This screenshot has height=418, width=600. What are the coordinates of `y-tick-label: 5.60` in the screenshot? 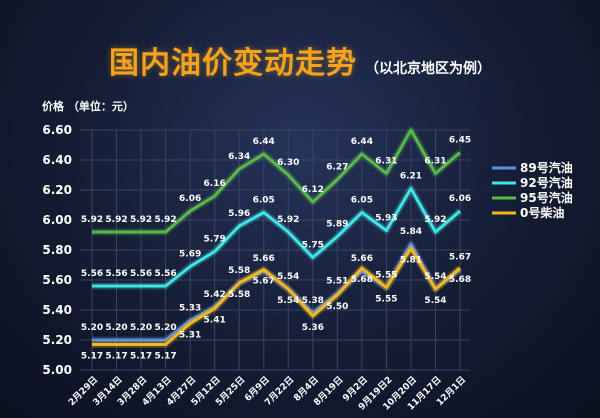 It's located at (57, 280).